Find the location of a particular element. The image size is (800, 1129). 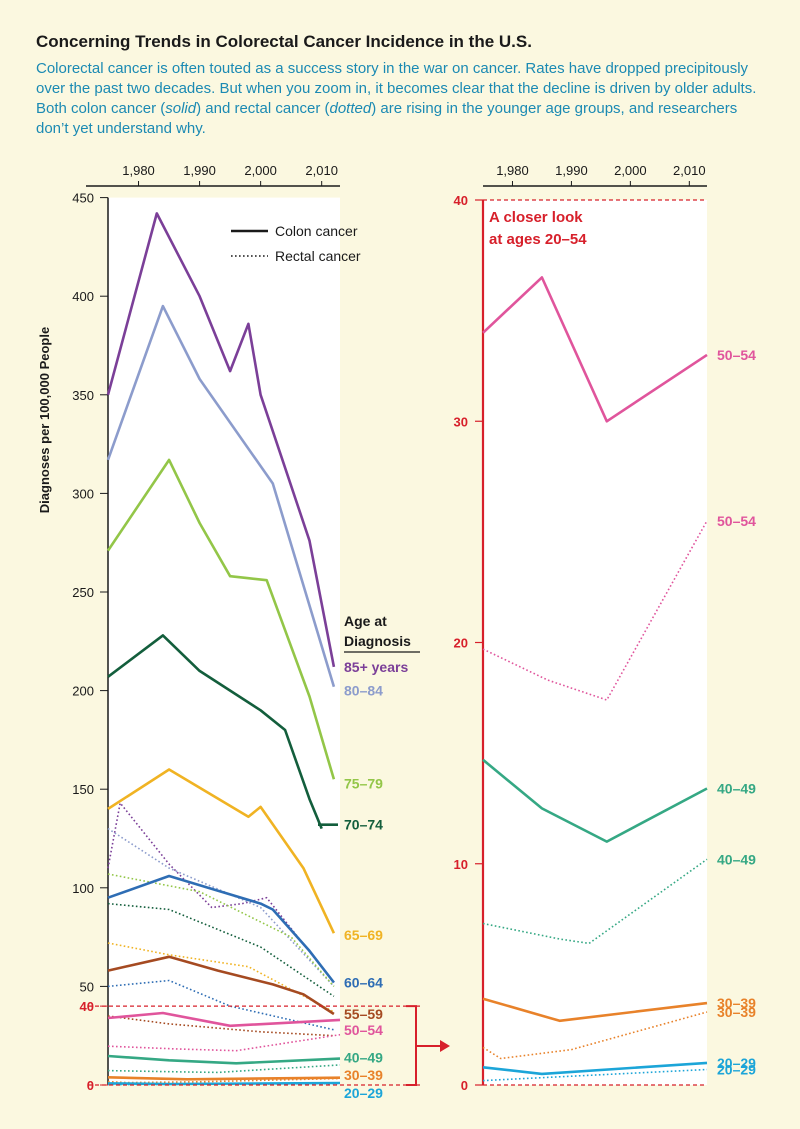

age-group-title: Age at is located at coordinates (365, 621).